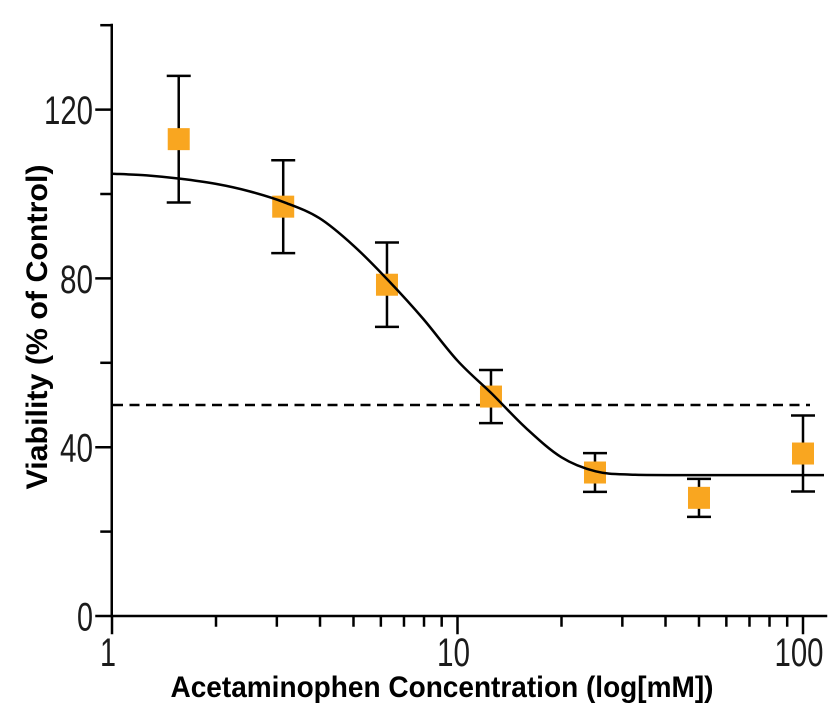  Describe the element at coordinates (76, 280) in the screenshot. I see `y-tick-label-80: 80` at that location.